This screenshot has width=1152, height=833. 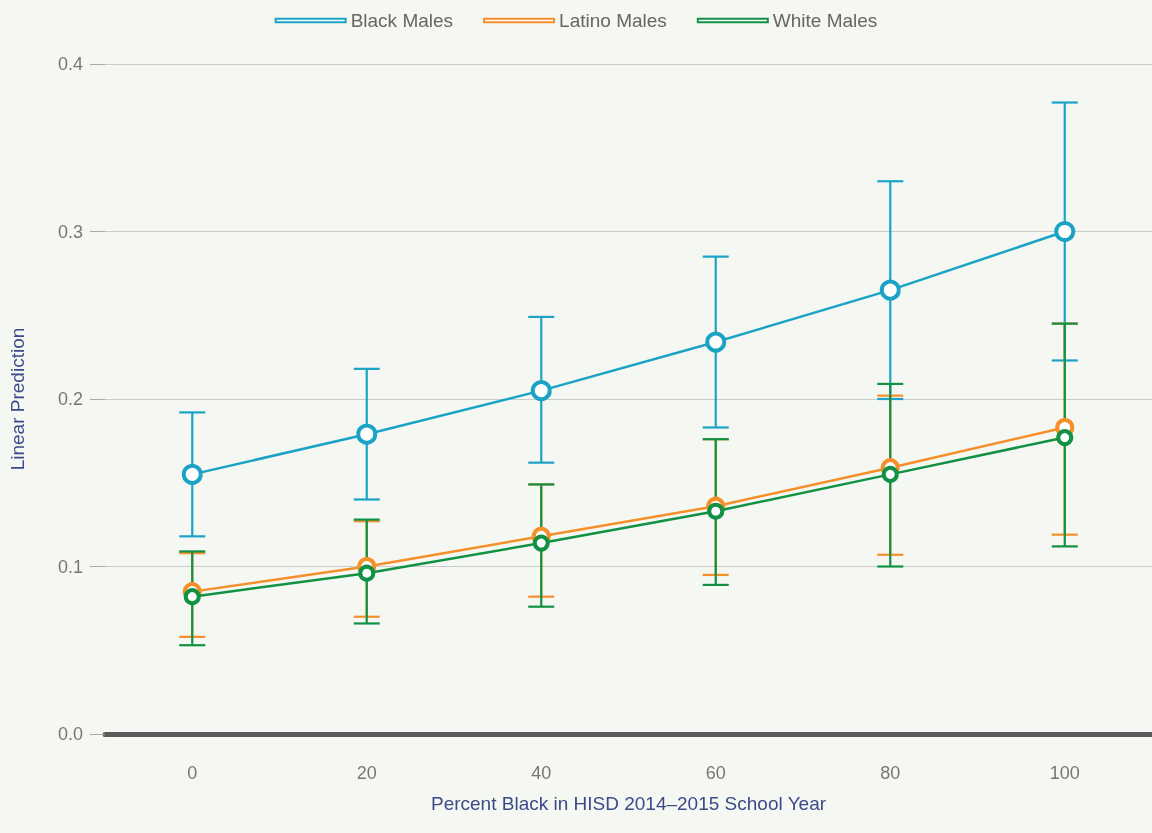 What do you see at coordinates (70, 231) in the screenshot?
I see `y-tick-label: 0.3` at bounding box center [70, 231].